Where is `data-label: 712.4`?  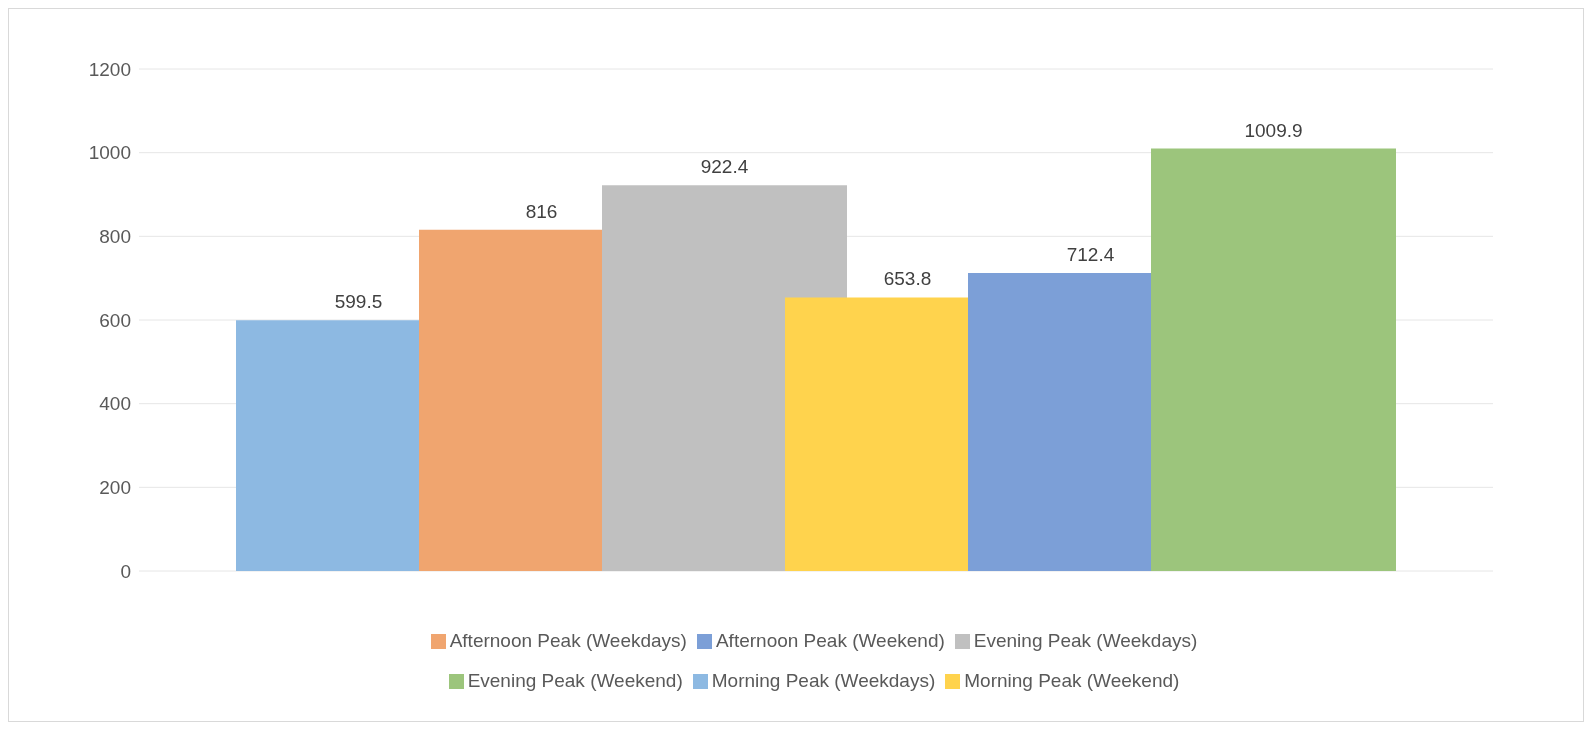
data-label: 712.4 is located at coordinates (1090, 254).